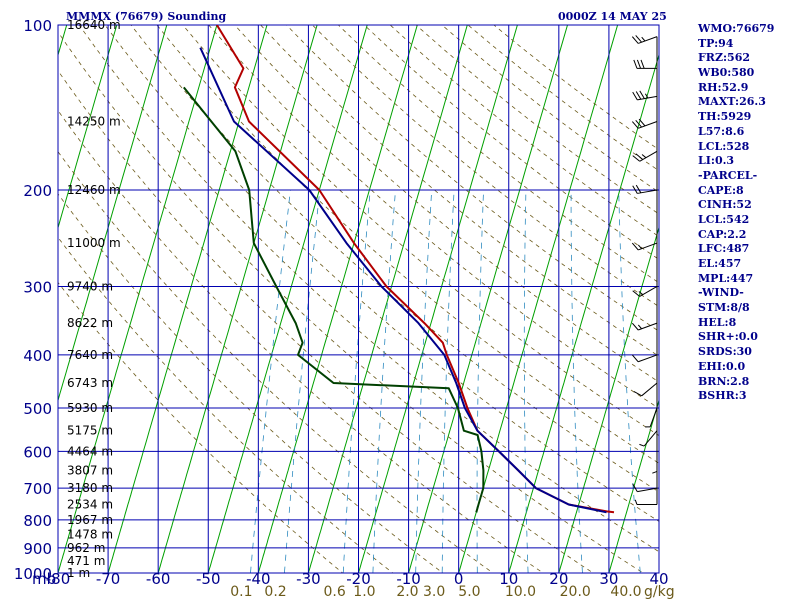 The image size is (800, 600). I want to click on mixing-ratio-label: 1.0, so click(364, 592).